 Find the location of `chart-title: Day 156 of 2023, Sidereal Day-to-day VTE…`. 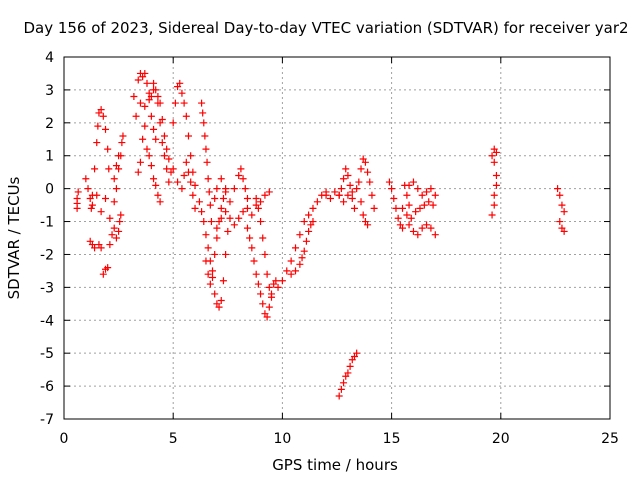

chart-title: Day 156 of 2023, Sidereal Day-to-day VTE… is located at coordinates (325, 28).